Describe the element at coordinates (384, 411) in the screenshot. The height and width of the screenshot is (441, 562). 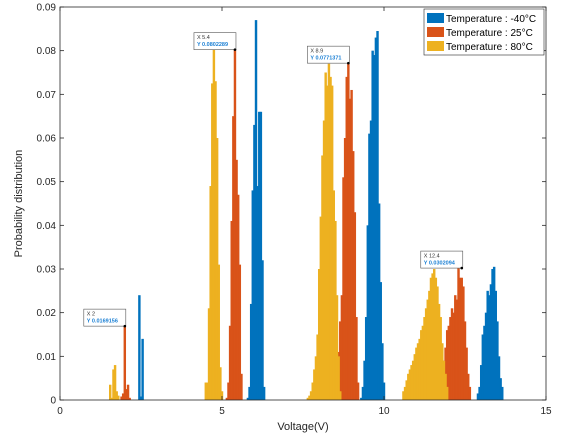
I see `x-tick-label: 10` at that location.